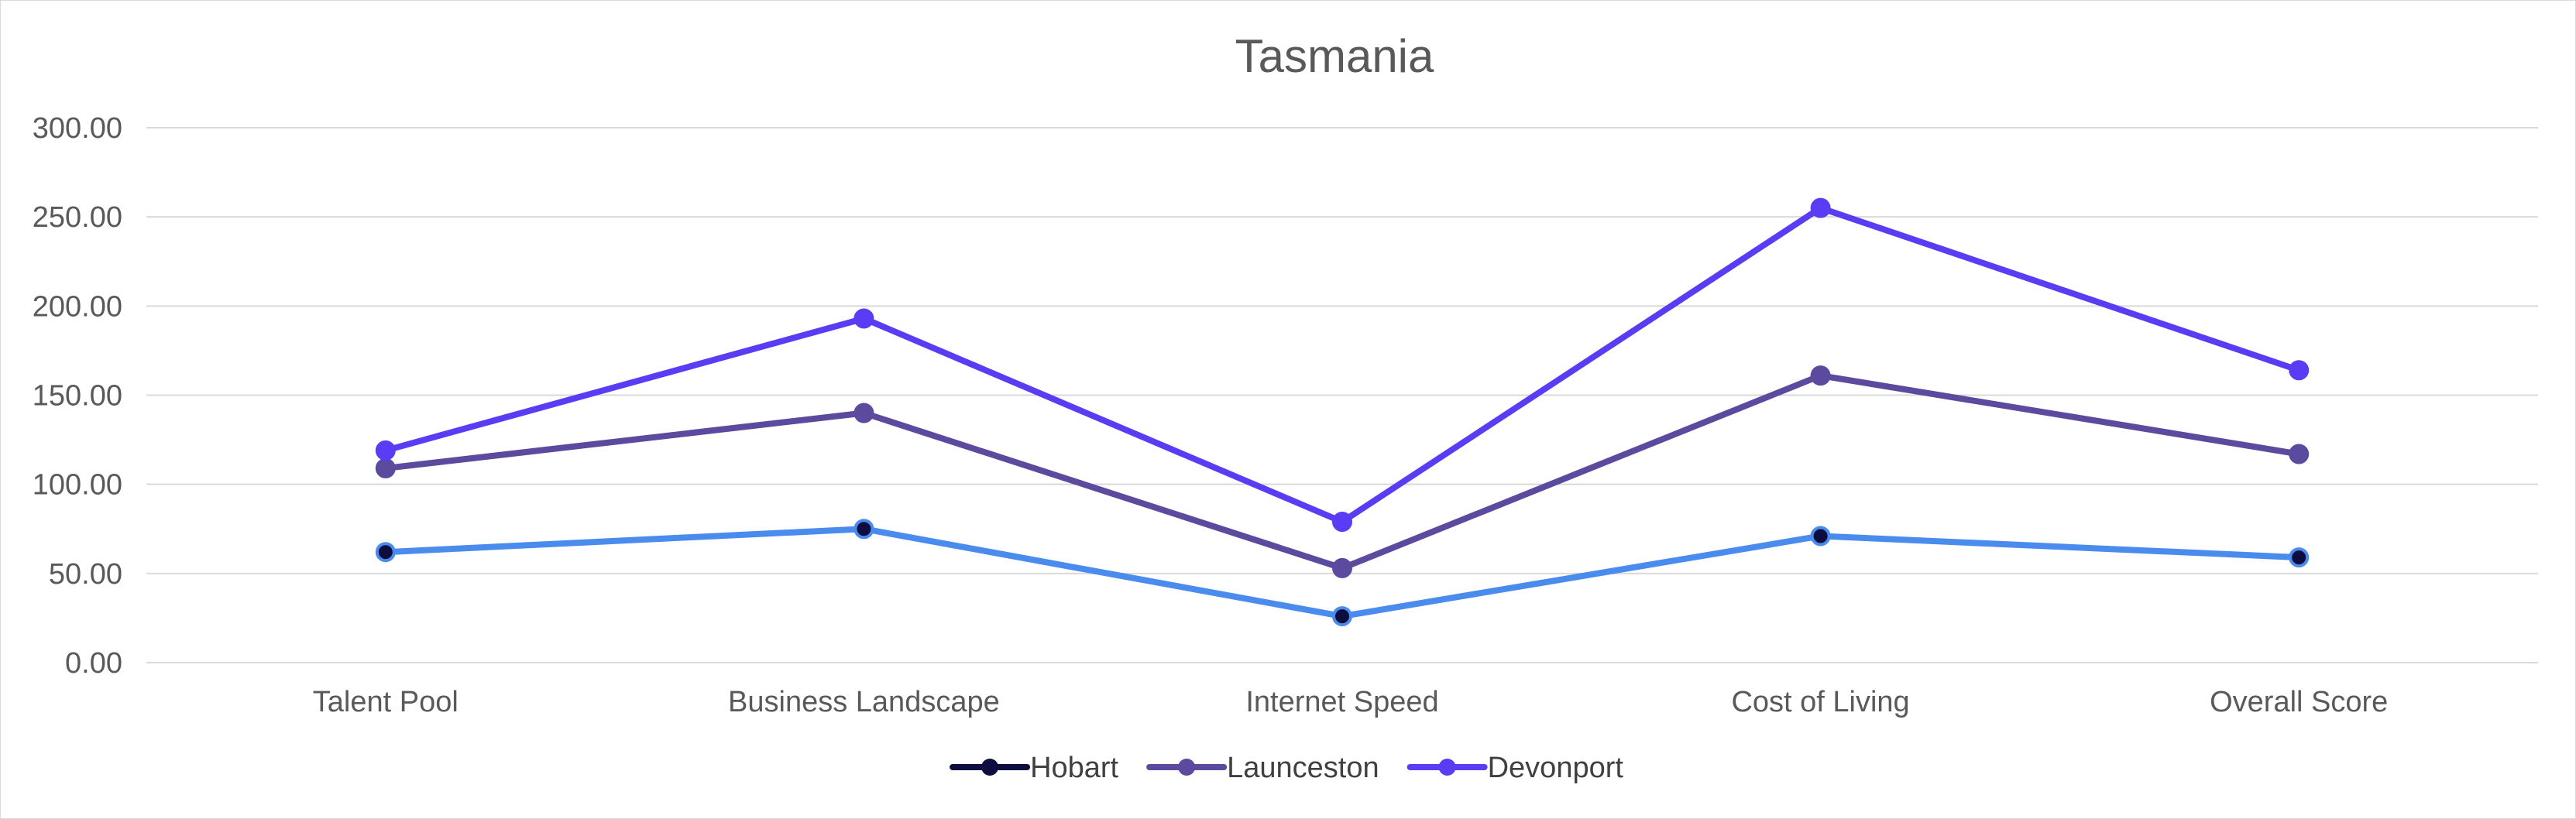 The height and width of the screenshot is (819, 2576). Describe the element at coordinates (1074, 768) in the screenshot. I see `legend-label: Hobart` at that location.